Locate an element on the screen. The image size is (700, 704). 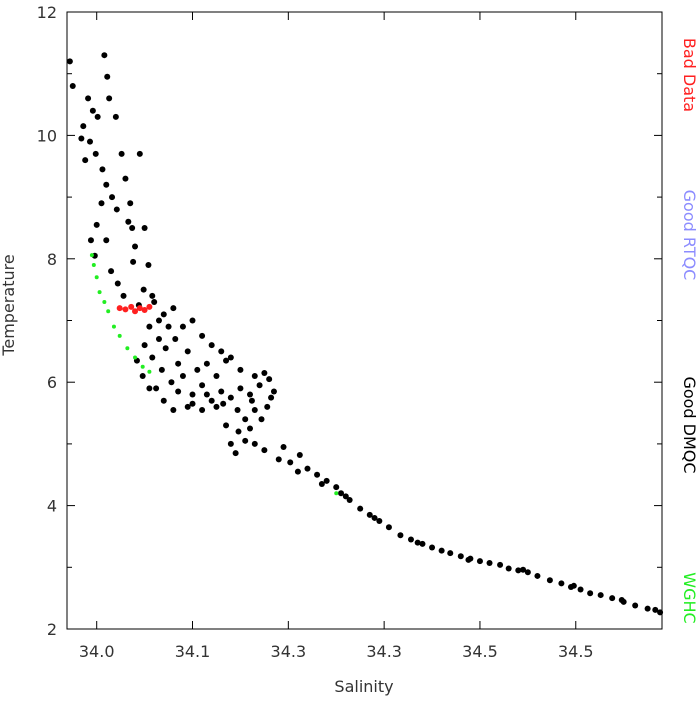
legend-entry: WGHC is located at coordinates (689, 597).